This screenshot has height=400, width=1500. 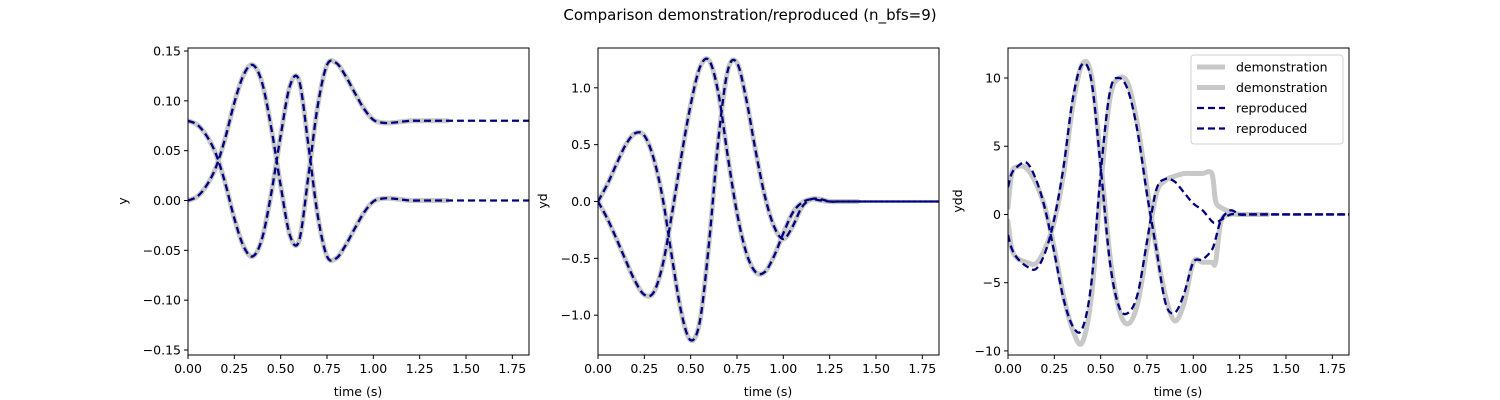 I want to click on panel-ydd-xtick-label: 0.25, so click(x=1054, y=368).